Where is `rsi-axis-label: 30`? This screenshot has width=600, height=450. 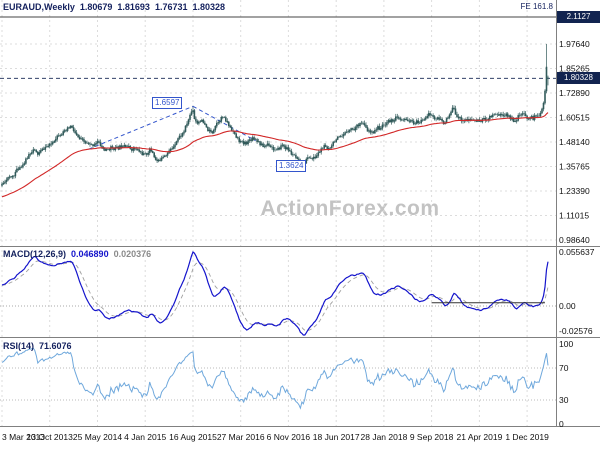
rsi-axis-label: 30 is located at coordinates (564, 400).